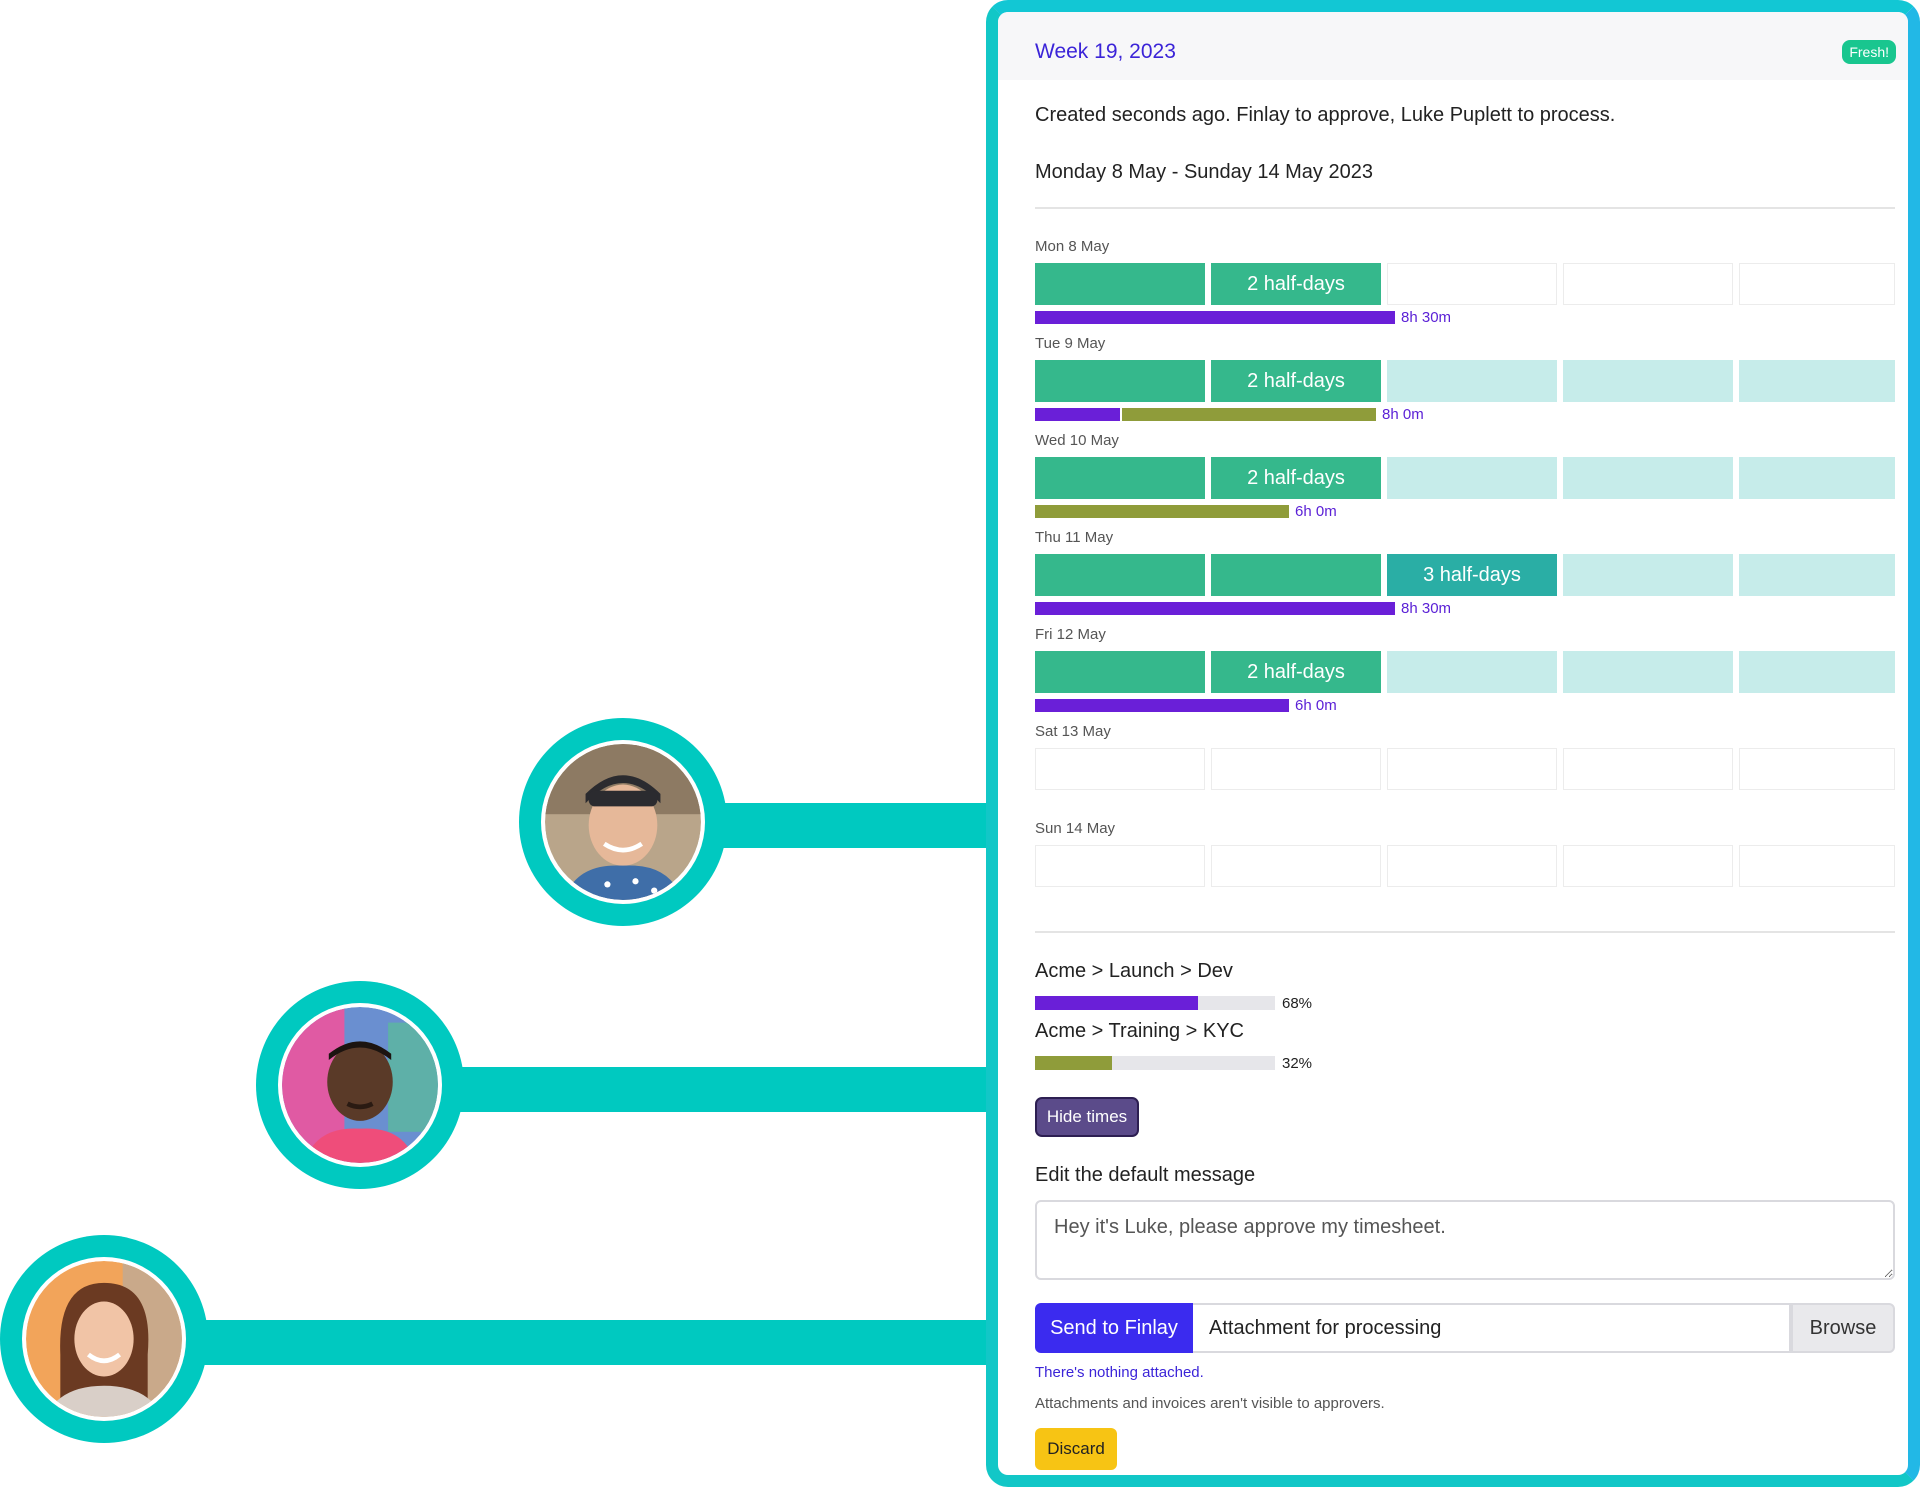  What do you see at coordinates (1869, 52) in the screenshot?
I see `status-badge: Fresh!` at bounding box center [1869, 52].